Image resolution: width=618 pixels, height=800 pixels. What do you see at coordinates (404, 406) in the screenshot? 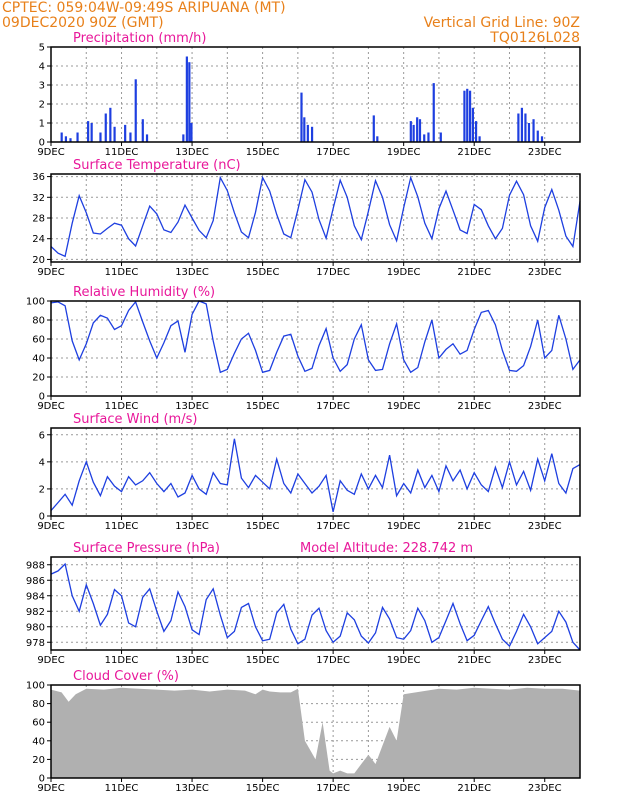
I see `relative-humidity-xtick-label: 19DEC` at bounding box center [404, 406].